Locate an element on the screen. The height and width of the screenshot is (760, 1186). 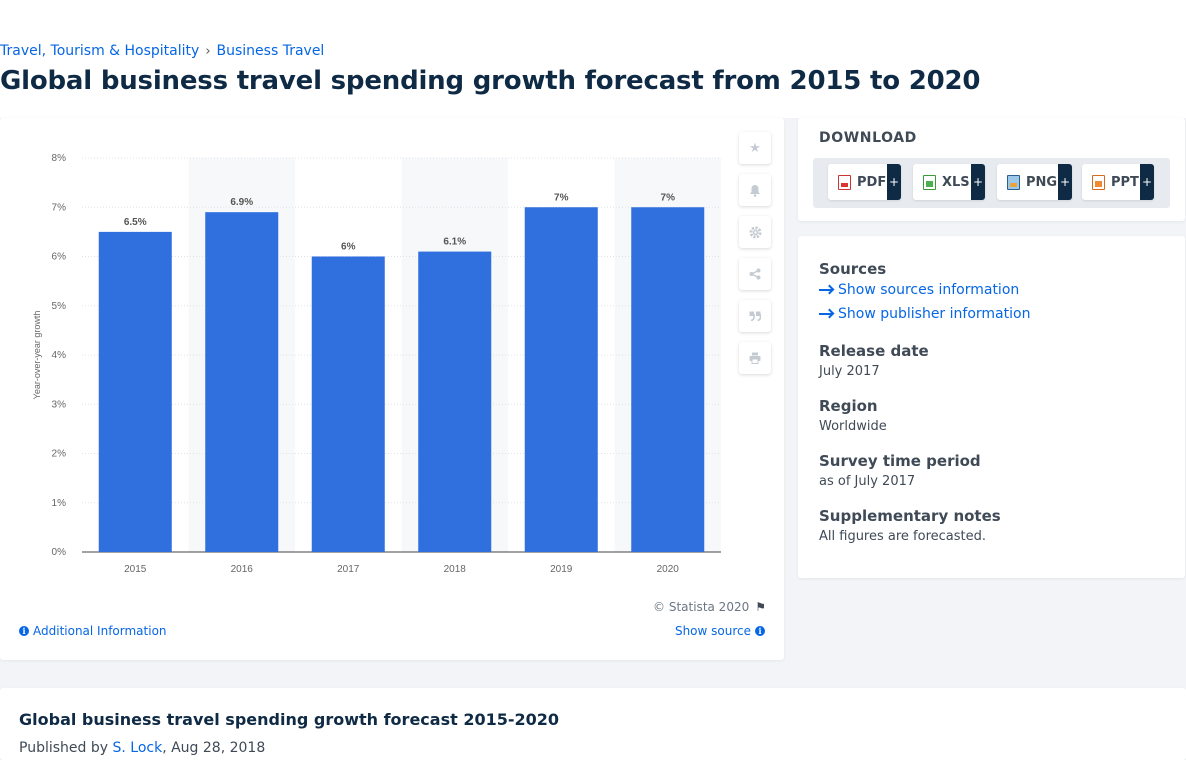
copyright-text: © Statista 2020 is located at coordinates (701, 607).